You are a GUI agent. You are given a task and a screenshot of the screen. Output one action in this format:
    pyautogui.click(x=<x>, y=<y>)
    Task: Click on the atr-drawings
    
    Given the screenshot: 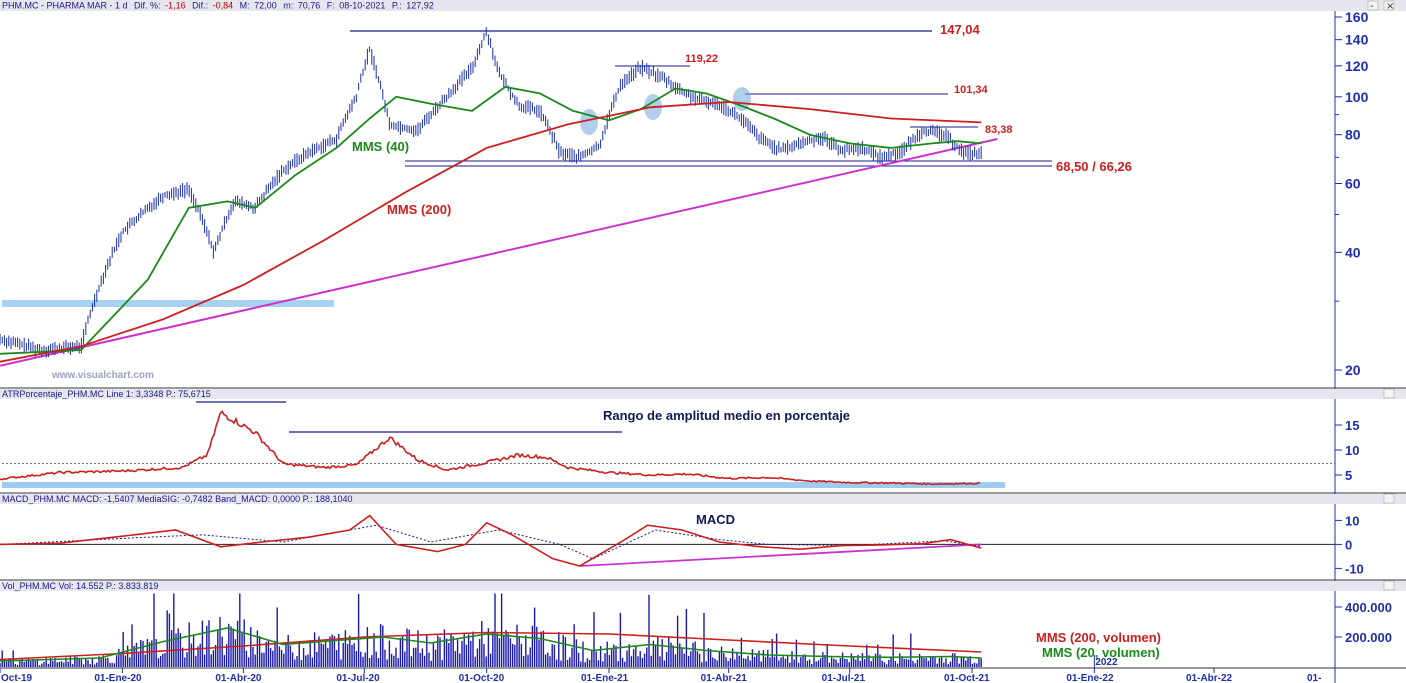 What is the action you would take?
    pyautogui.click(x=503, y=444)
    